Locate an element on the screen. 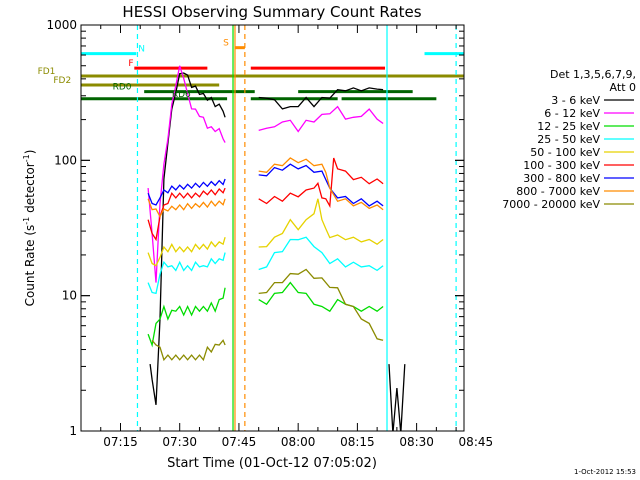 Image resolution: width=640 pixels, height=480 pixels. y-tick-label: 10 is located at coordinates (69, 296).